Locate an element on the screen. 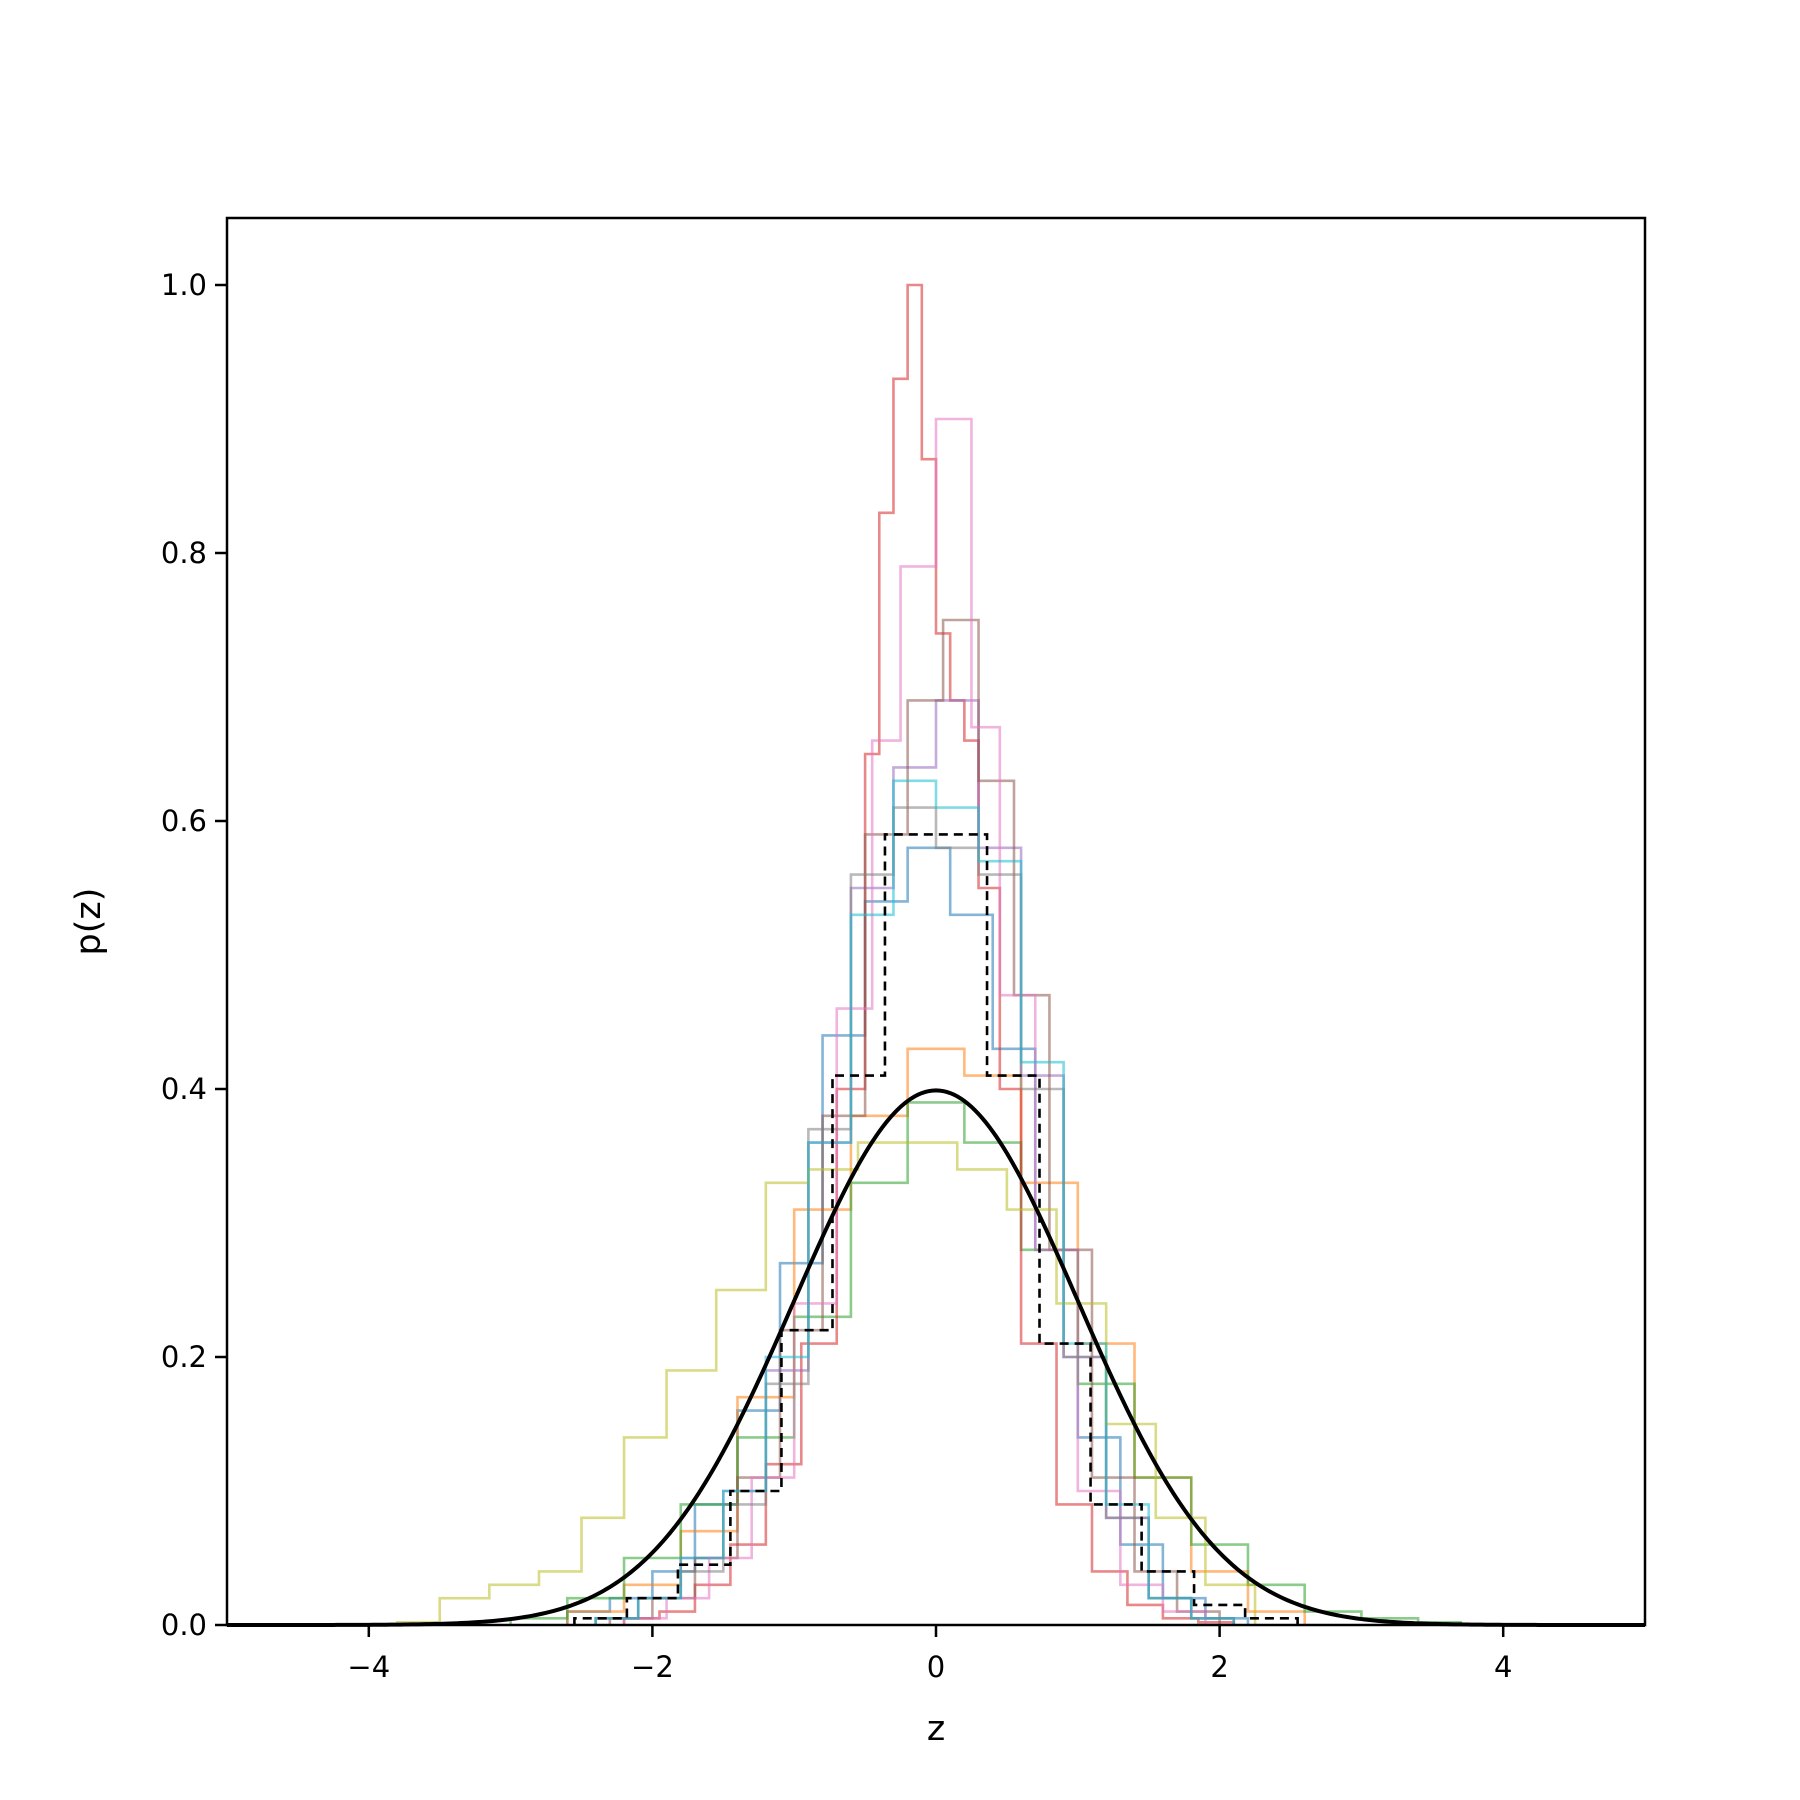 The width and height of the screenshot is (1800, 1800). x-tick-label: 2 is located at coordinates (1219, 1667).